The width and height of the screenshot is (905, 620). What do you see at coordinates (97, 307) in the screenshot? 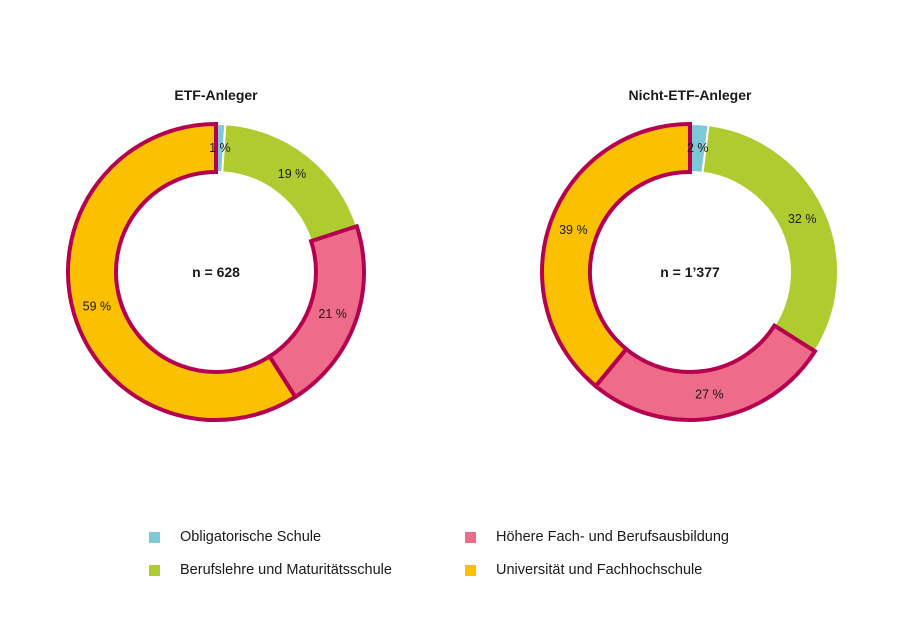
I see `slice-label-universitat-und-fachhochschule: 59 %` at bounding box center [97, 307].